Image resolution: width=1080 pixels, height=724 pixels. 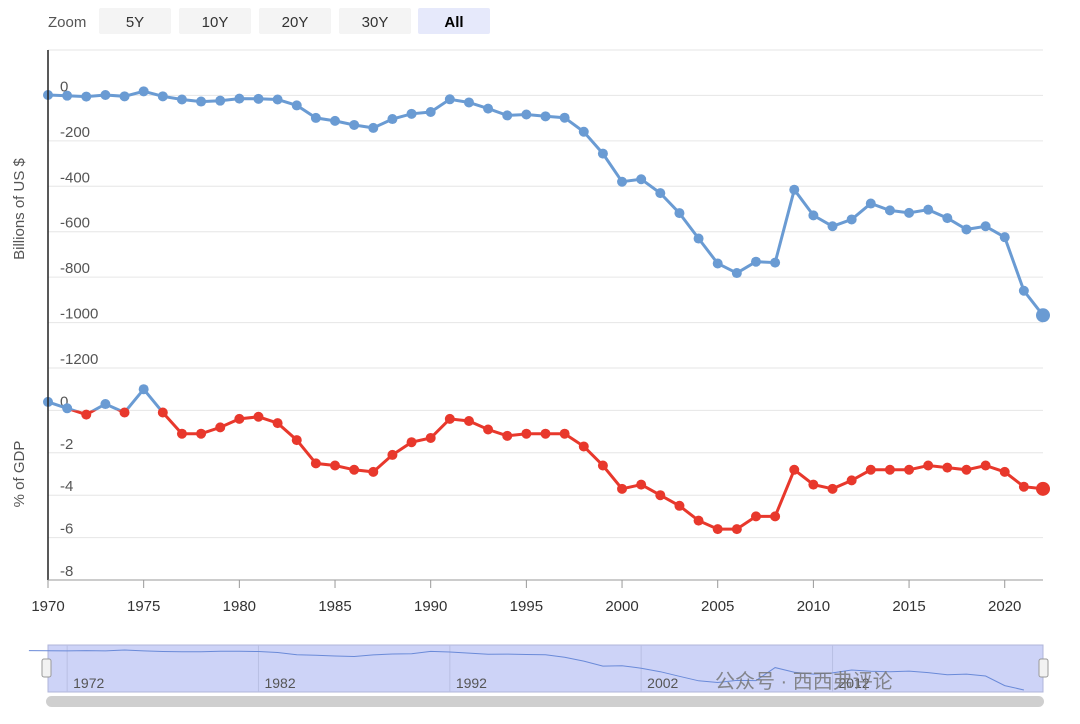 I want to click on navigator, so click(x=545, y=668).